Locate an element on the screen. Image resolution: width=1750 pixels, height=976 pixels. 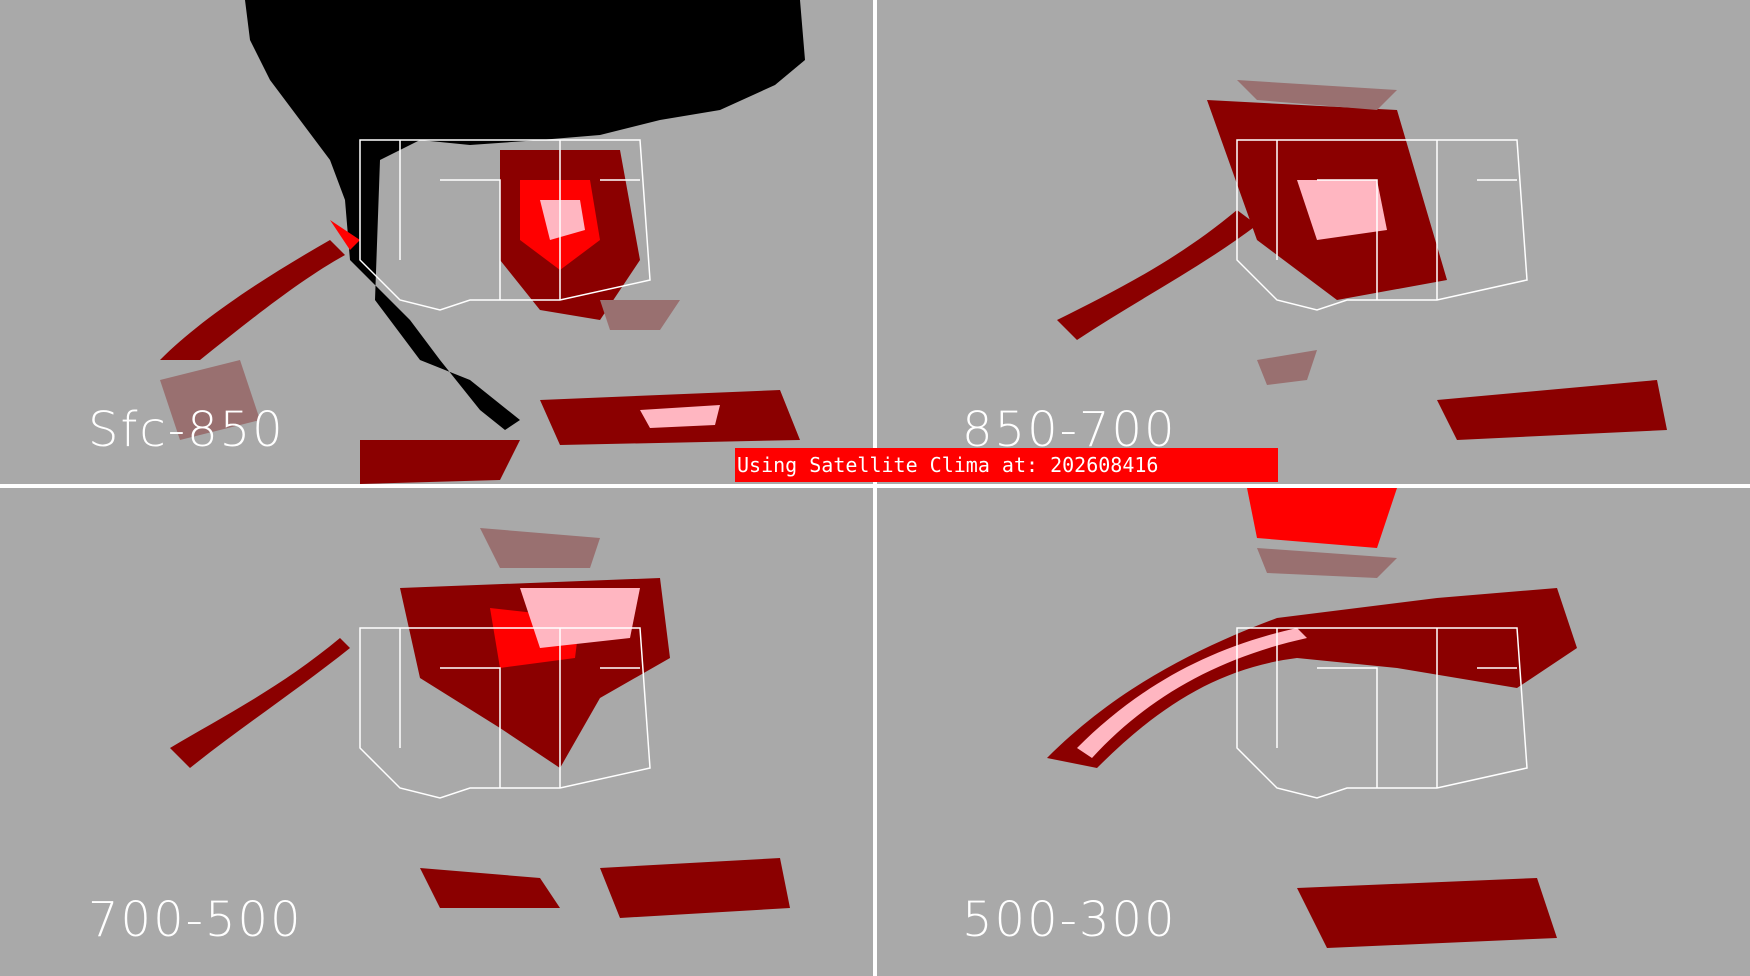
mask-land is located at coordinates (525, 215).